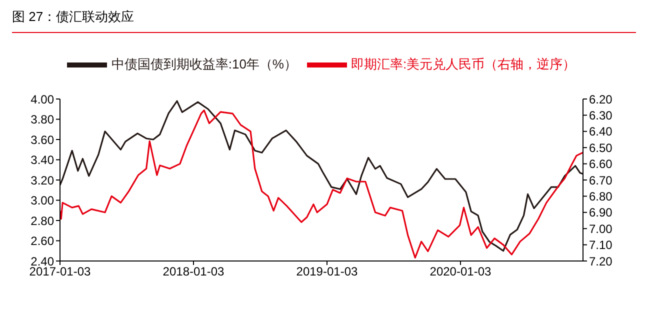  I want to click on y-tick-label: 3.80, so click(42, 119).